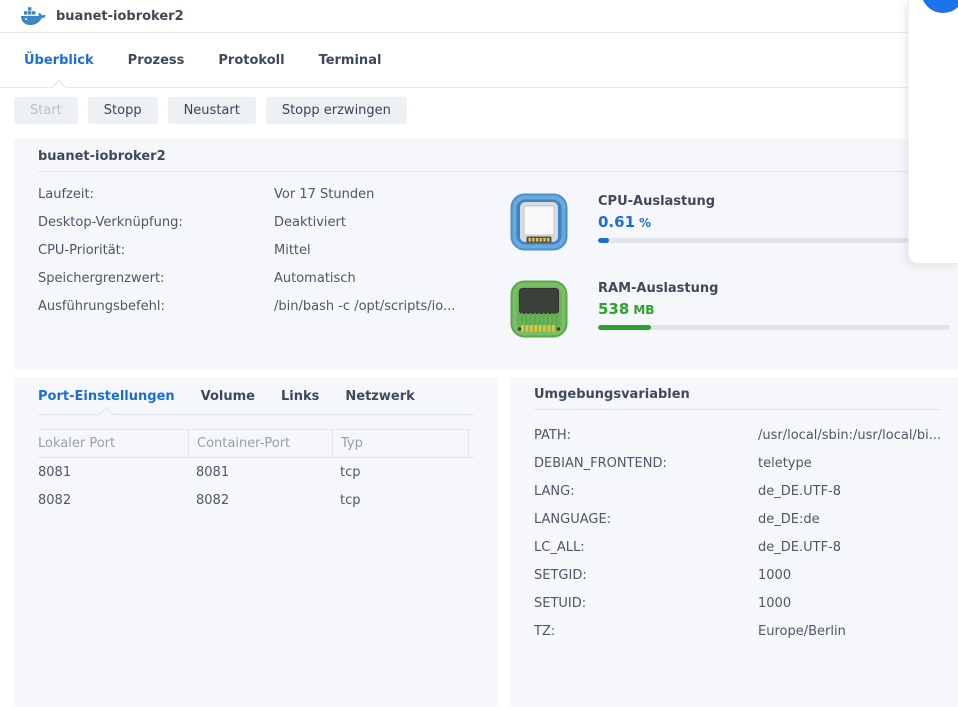 This screenshot has width=958, height=707. What do you see at coordinates (600, 463) in the screenshot?
I see `env-name: DEBIAN_FRONTEND:` at bounding box center [600, 463].